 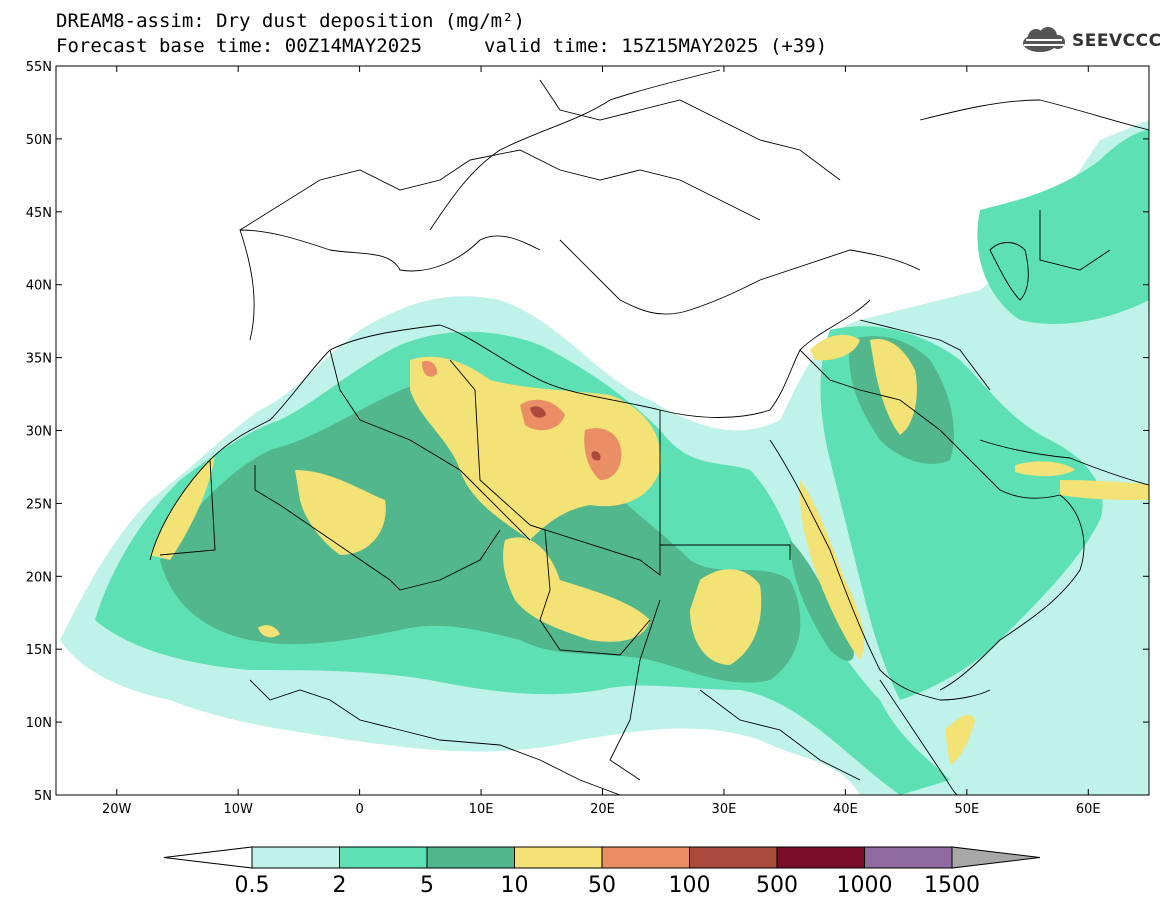 What do you see at coordinates (996, 857) in the screenshot?
I see `colorbar-over-triangle` at bounding box center [996, 857].